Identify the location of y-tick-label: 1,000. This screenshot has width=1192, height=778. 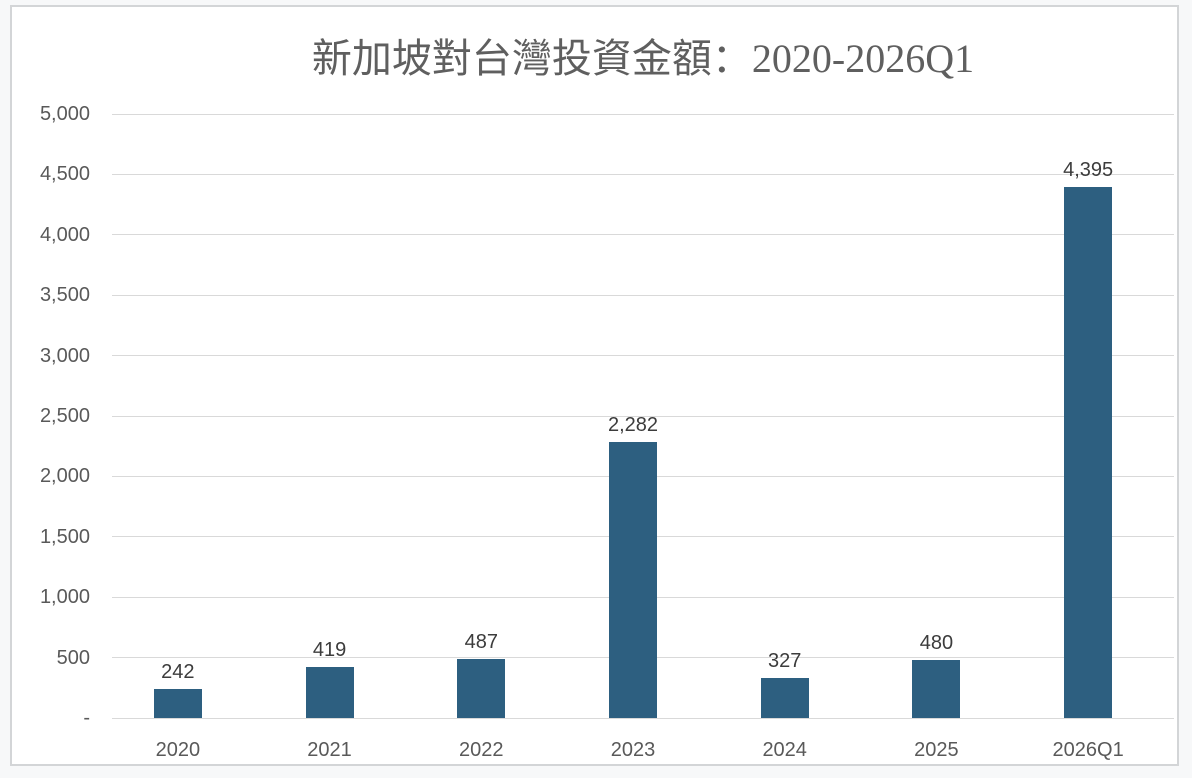
(64, 597).